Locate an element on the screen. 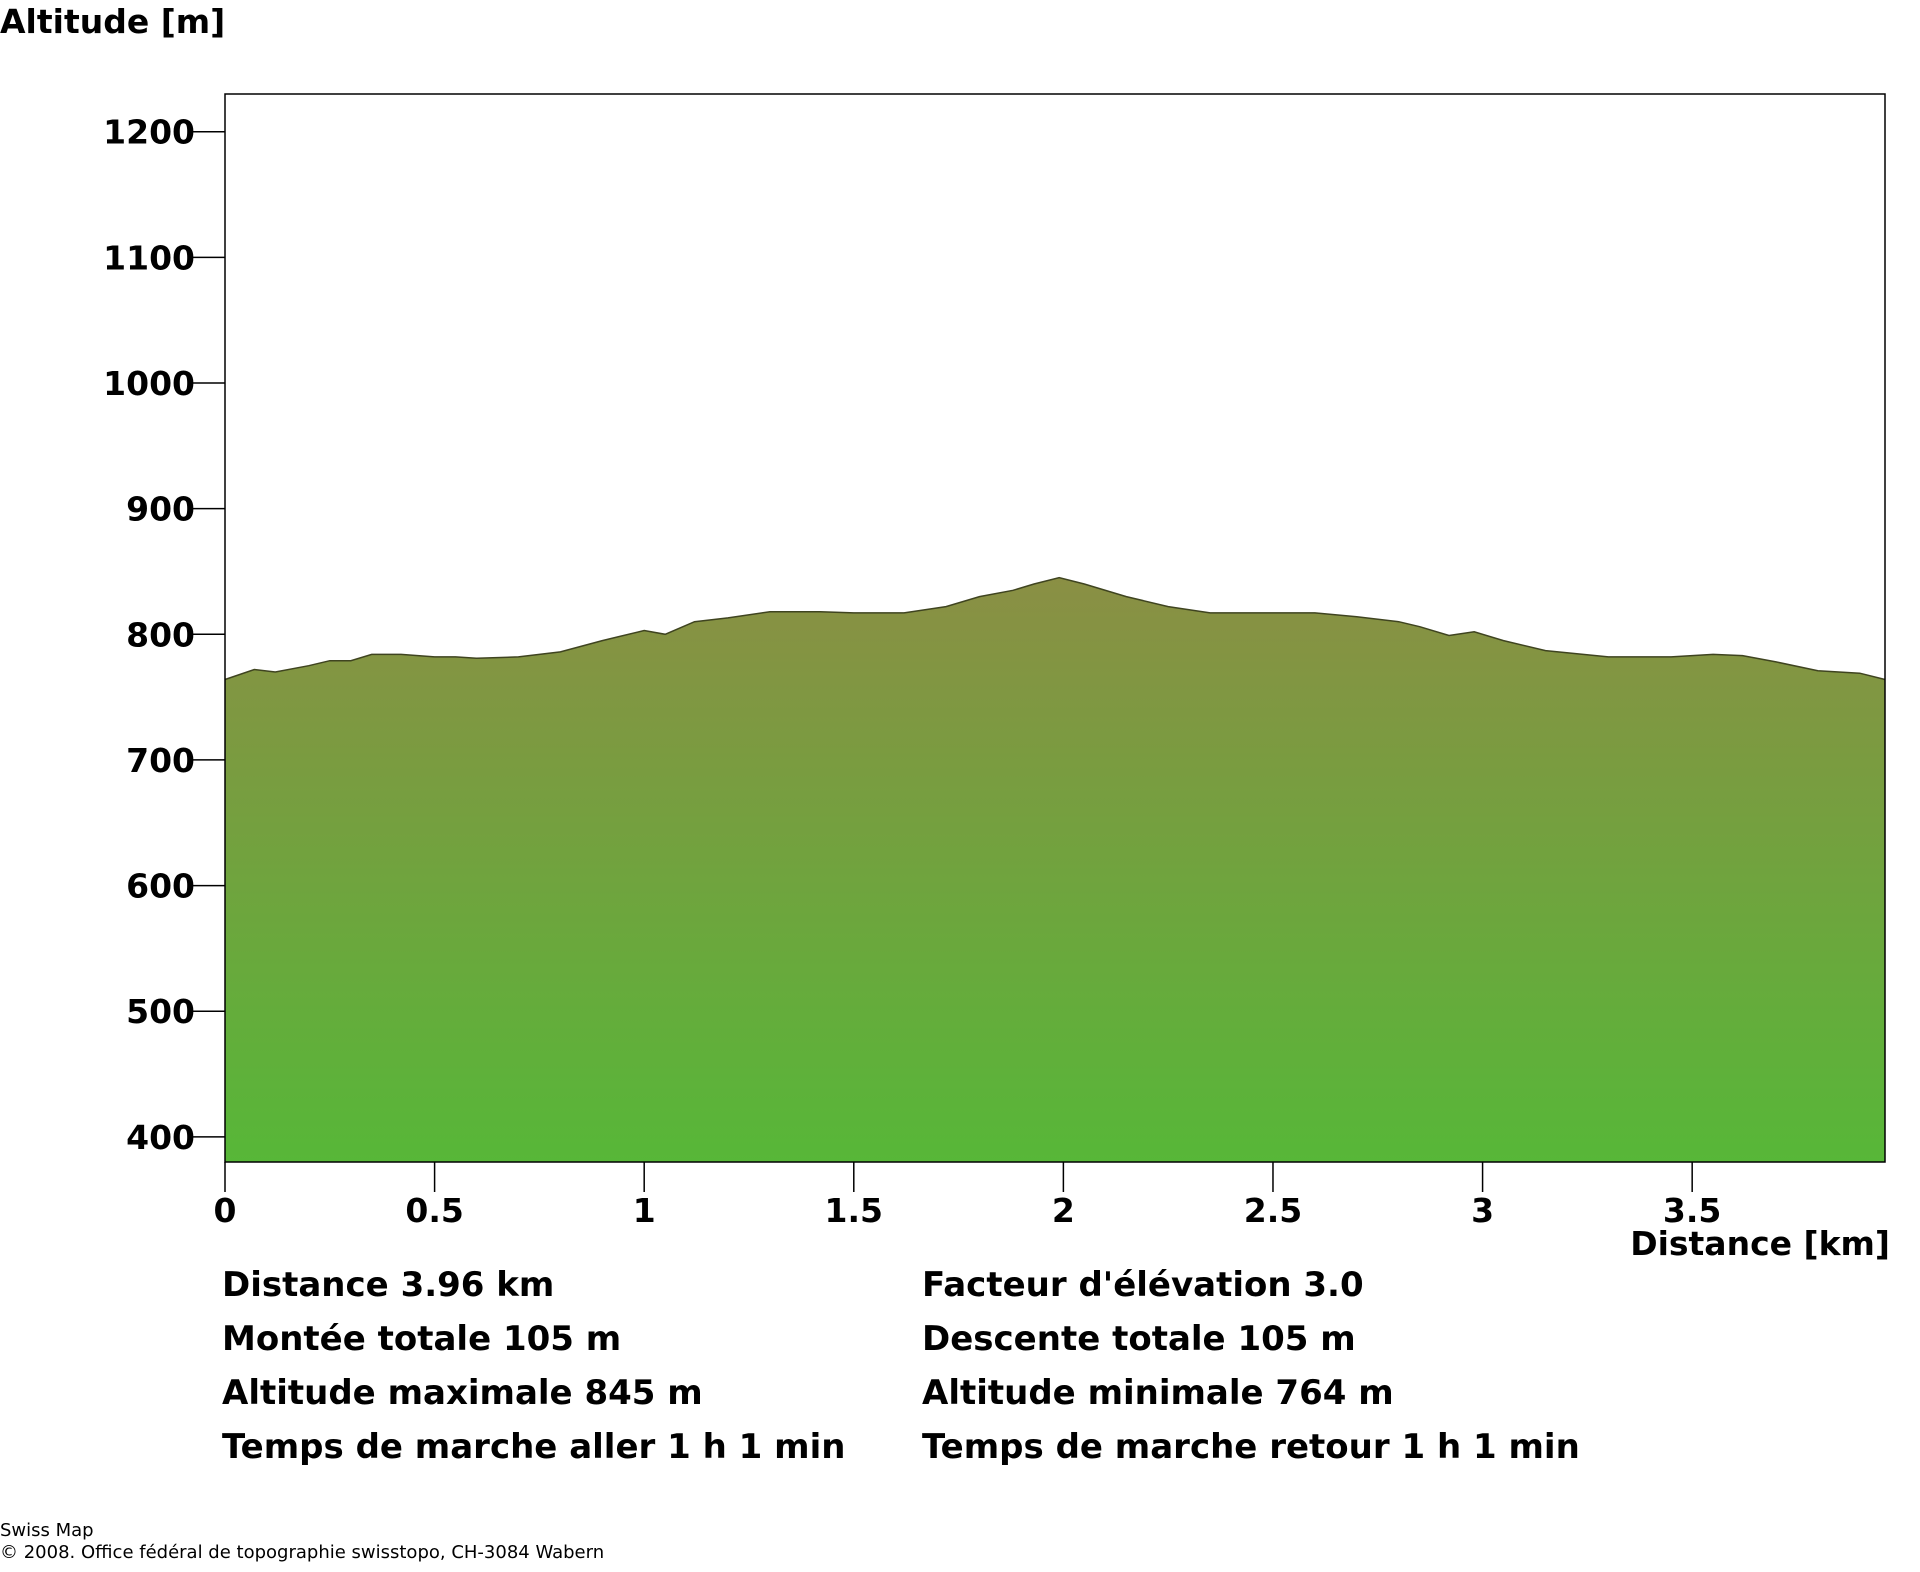  y-tick-label: 600 is located at coordinates (160, 886).